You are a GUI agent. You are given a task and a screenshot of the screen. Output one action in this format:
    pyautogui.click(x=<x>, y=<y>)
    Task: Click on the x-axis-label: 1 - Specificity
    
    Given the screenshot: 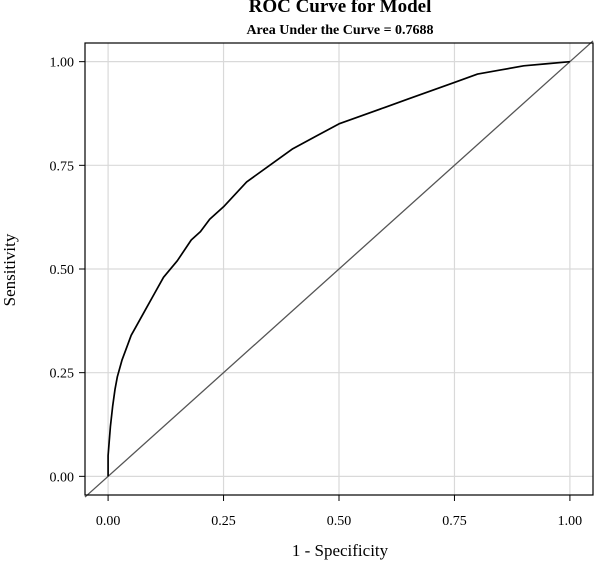 What is the action you would take?
    pyautogui.click(x=340, y=550)
    